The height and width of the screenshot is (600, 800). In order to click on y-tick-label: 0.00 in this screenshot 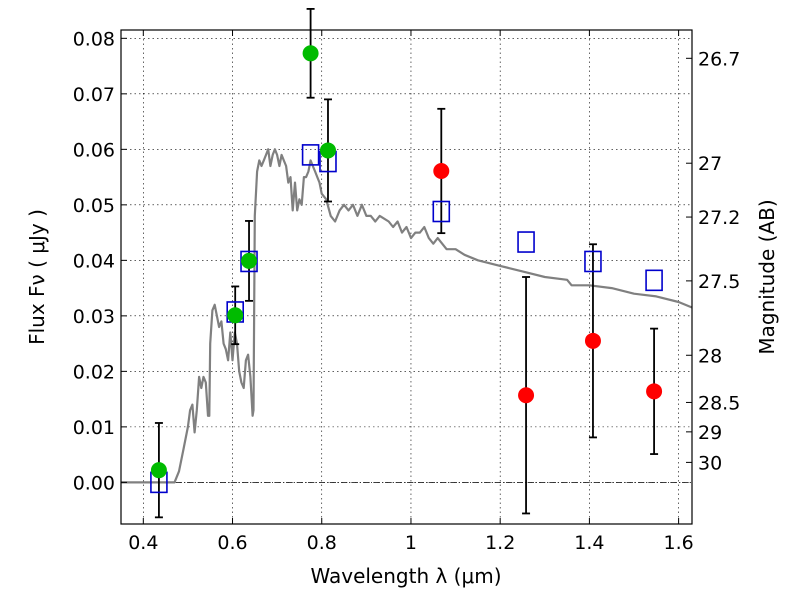, I will do `click(94, 483)`.